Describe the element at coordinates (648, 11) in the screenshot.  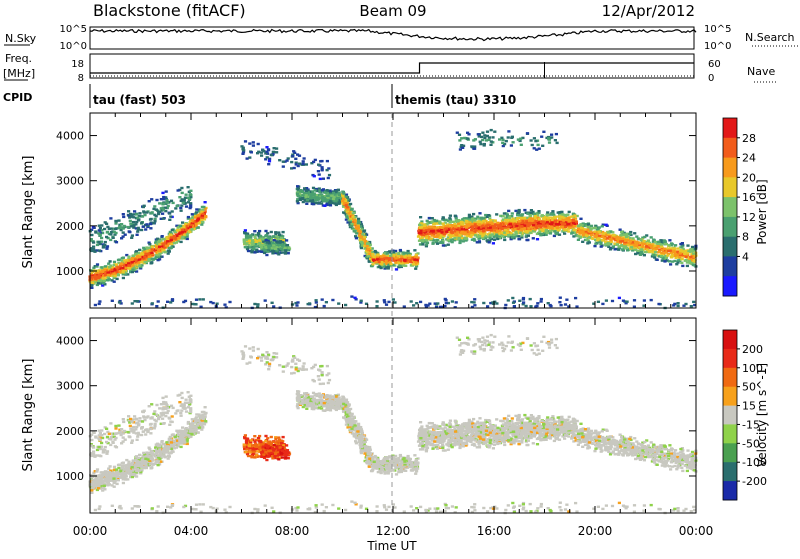
I see `date-title: 12/Apr/2012` at that location.